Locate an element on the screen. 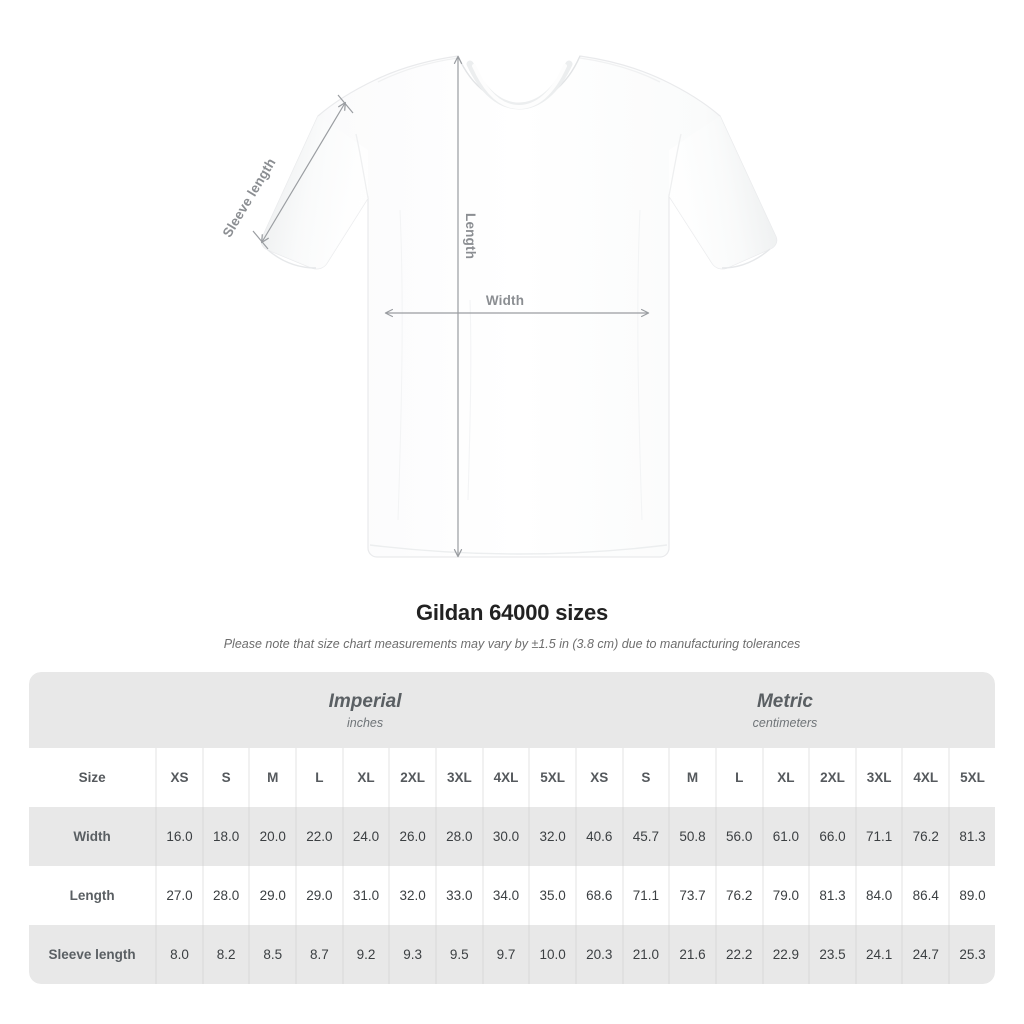 The height and width of the screenshot is (1024, 1024). cell-sleeve-length-xl-imperial: 9.2 is located at coordinates (365, 954).